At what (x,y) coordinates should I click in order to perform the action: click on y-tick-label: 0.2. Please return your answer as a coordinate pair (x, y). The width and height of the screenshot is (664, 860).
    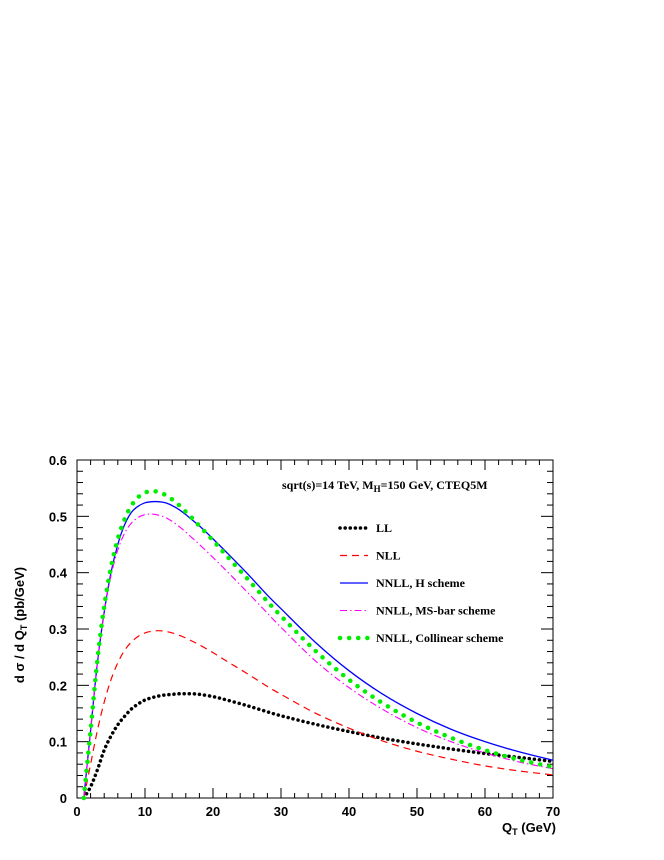
    Looking at the image, I should click on (58, 685).